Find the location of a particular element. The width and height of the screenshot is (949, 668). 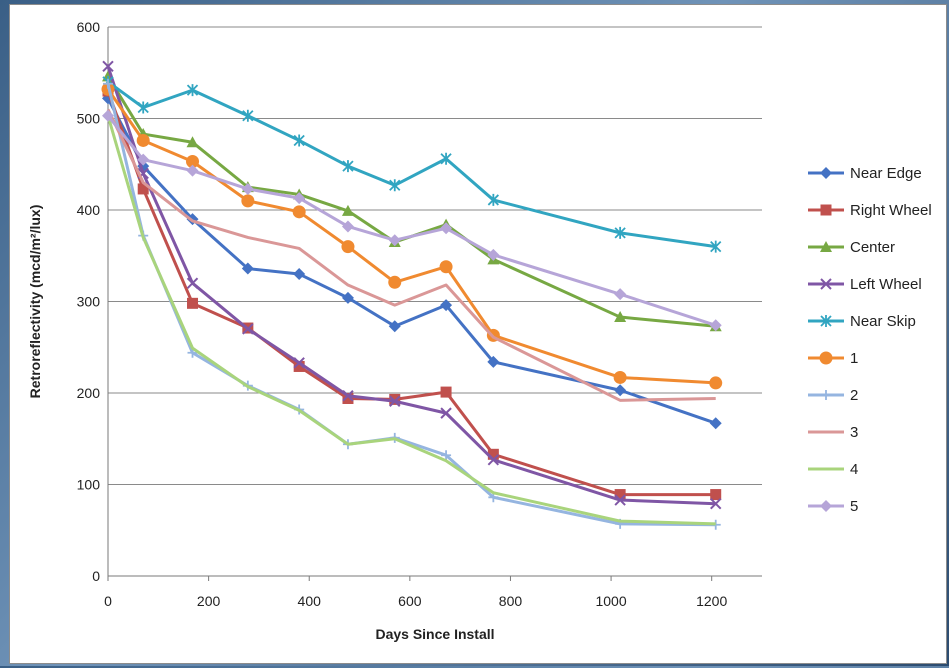

y-tick-label: 500 is located at coordinates (89, 119).